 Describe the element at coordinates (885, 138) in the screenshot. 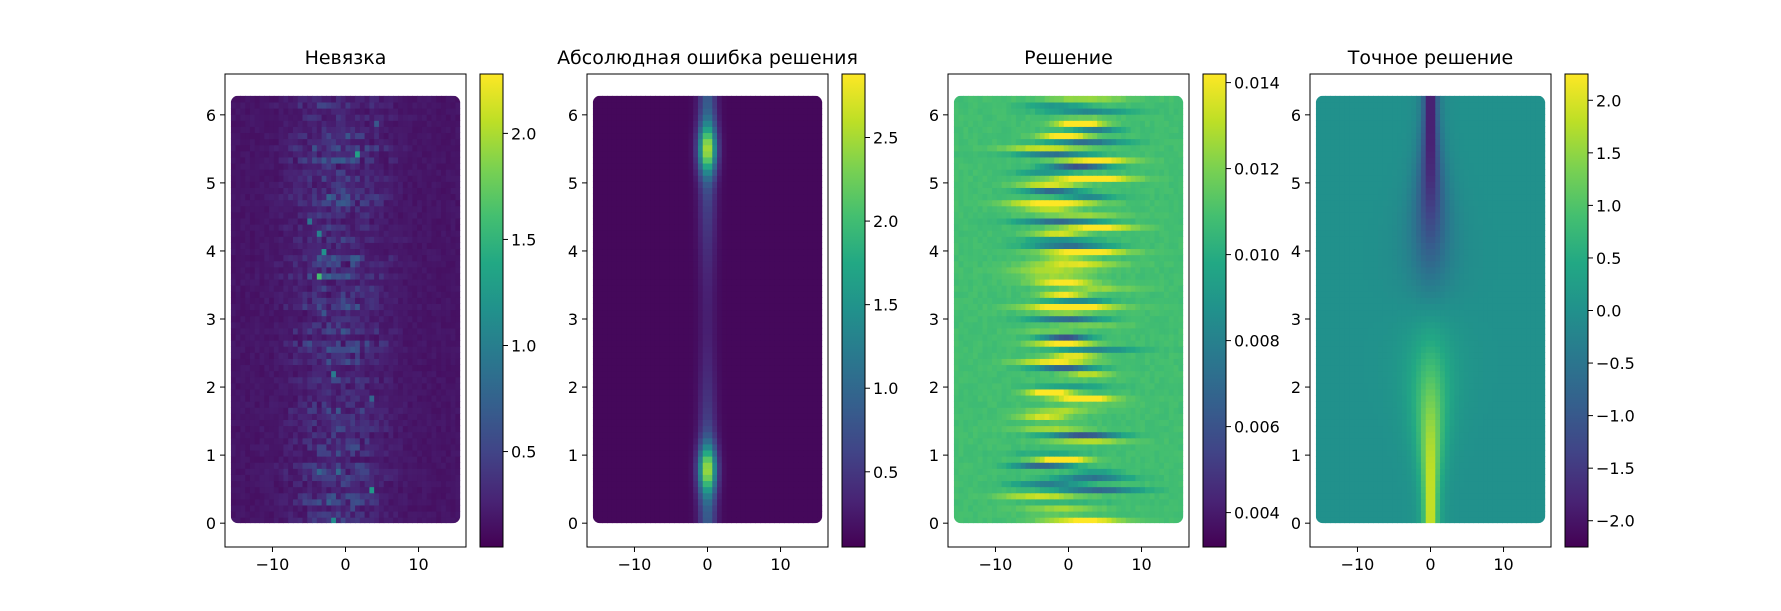

I see `colorbar-tick-label: 2.5` at that location.